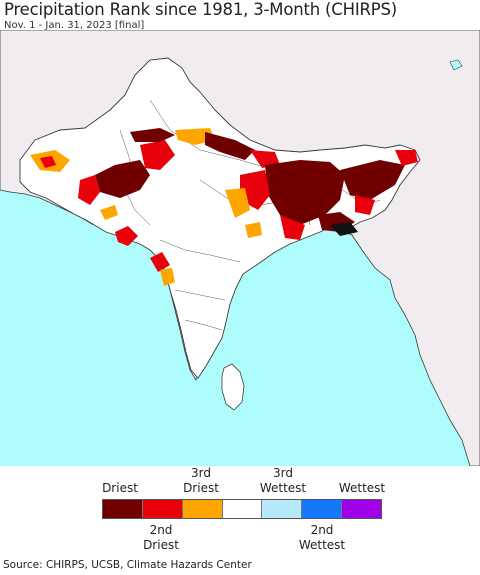 The height and width of the screenshot is (575, 480). Describe the element at coordinates (74, 25) in the screenshot. I see `map-subtitle: Nov. 1 - Jan. 31, 2023 [final]` at that location.